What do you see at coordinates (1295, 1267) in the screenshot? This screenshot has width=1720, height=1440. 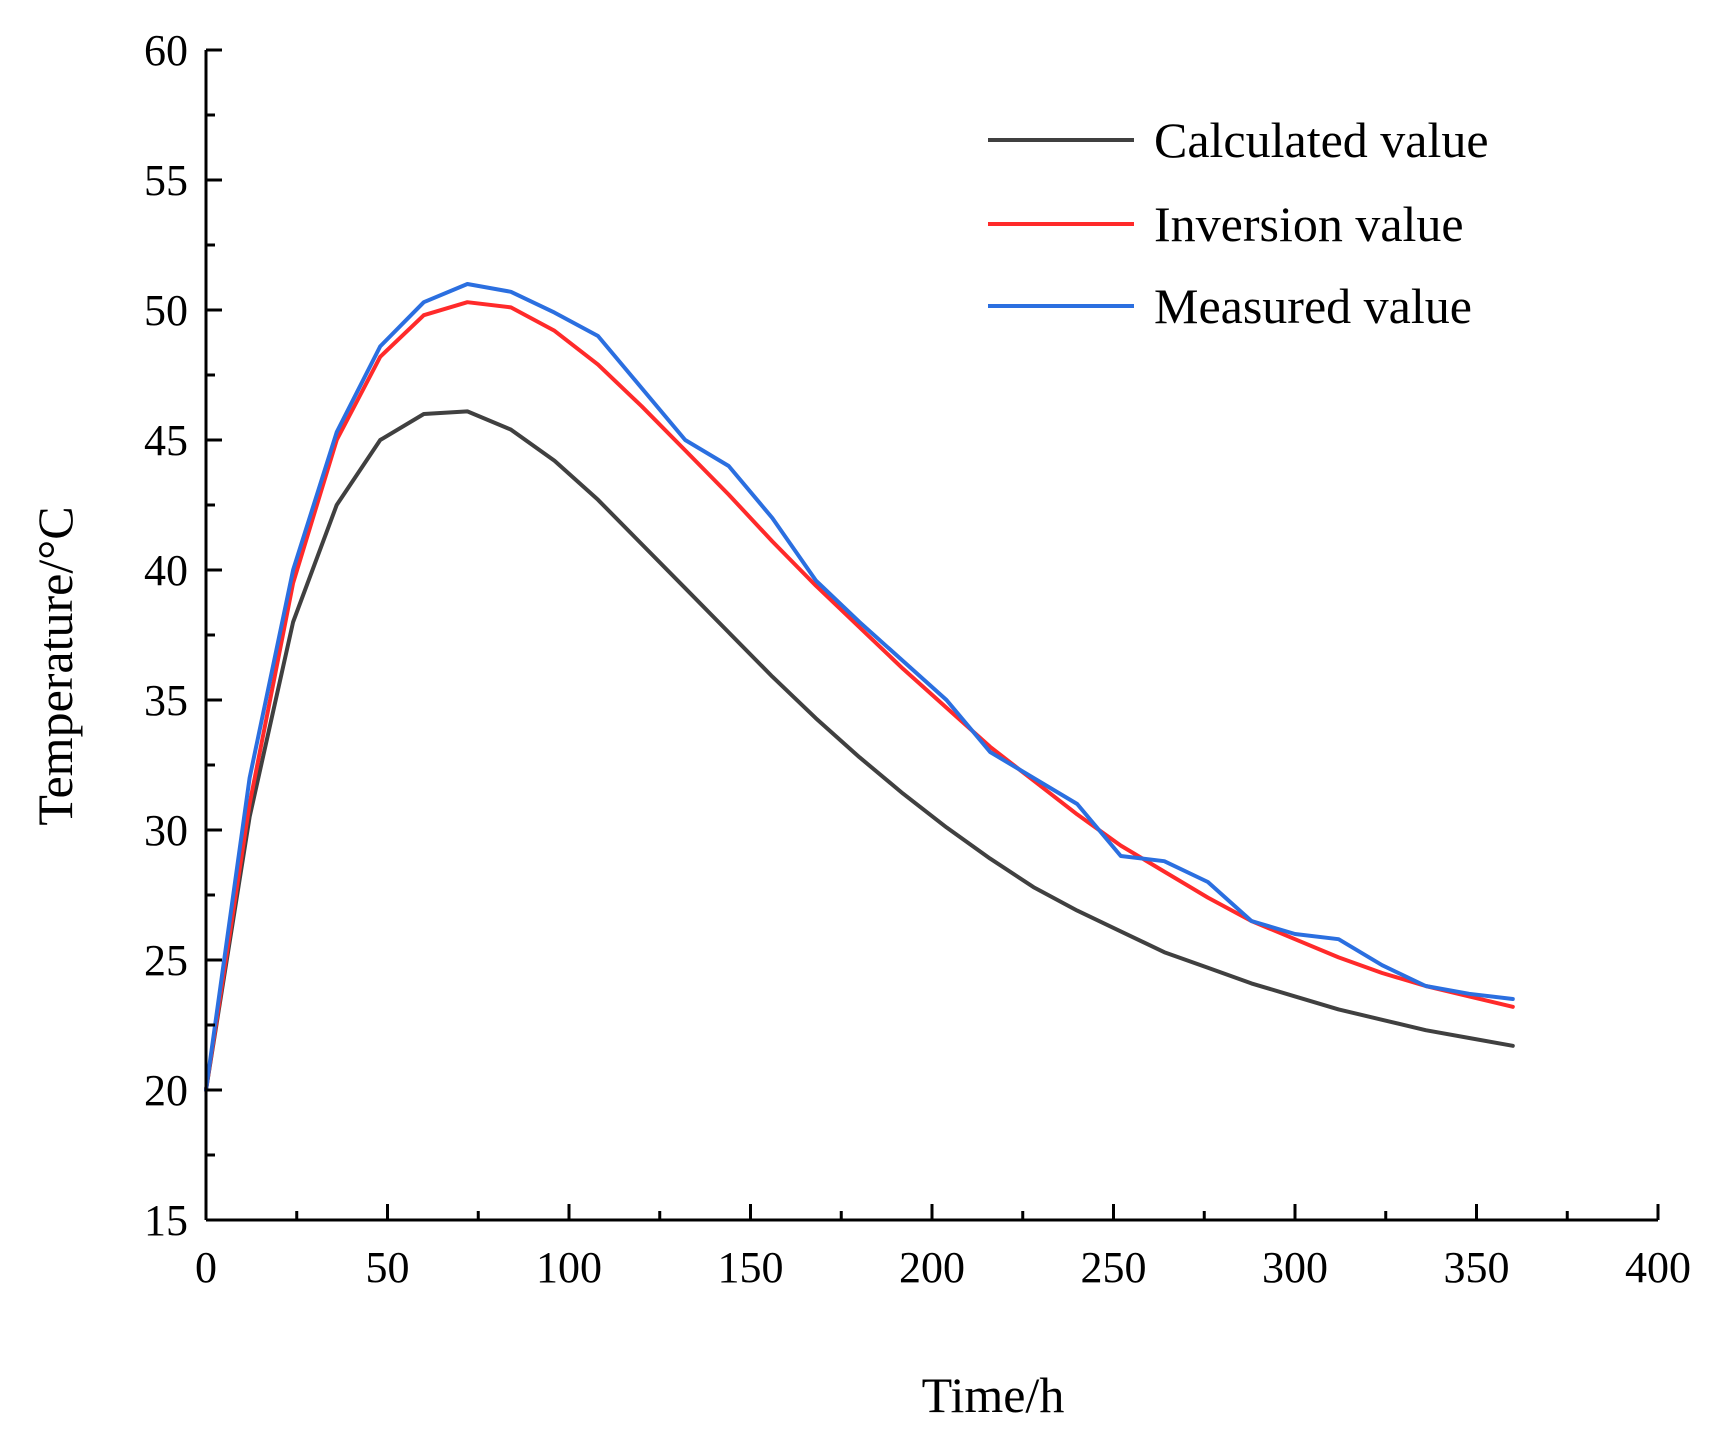 I see `x-tick-label: 300` at bounding box center [1295, 1267].